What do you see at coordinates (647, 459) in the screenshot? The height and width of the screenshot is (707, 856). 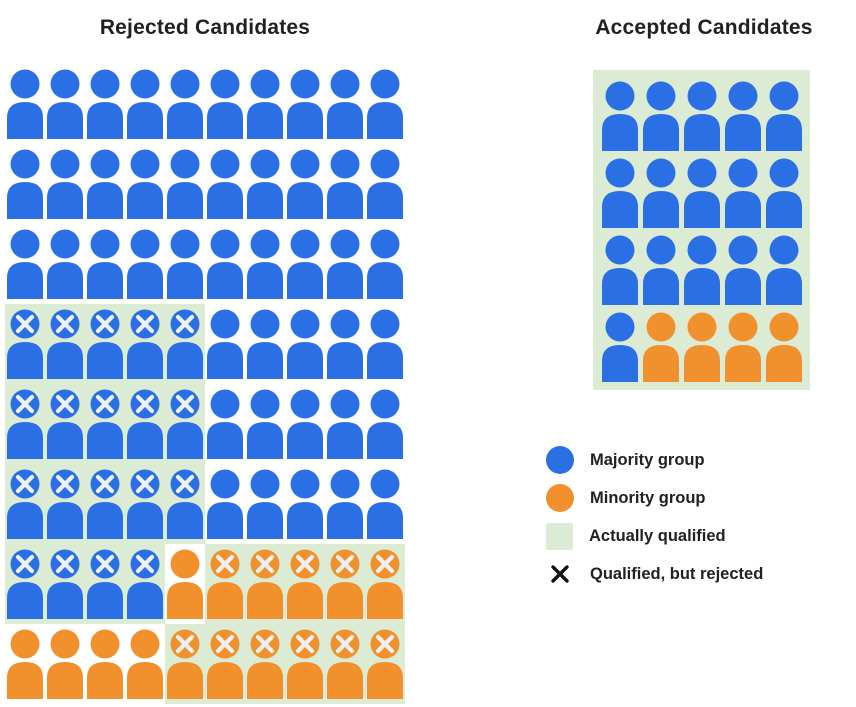 I see `legend-label-majority: Majority group` at bounding box center [647, 459].